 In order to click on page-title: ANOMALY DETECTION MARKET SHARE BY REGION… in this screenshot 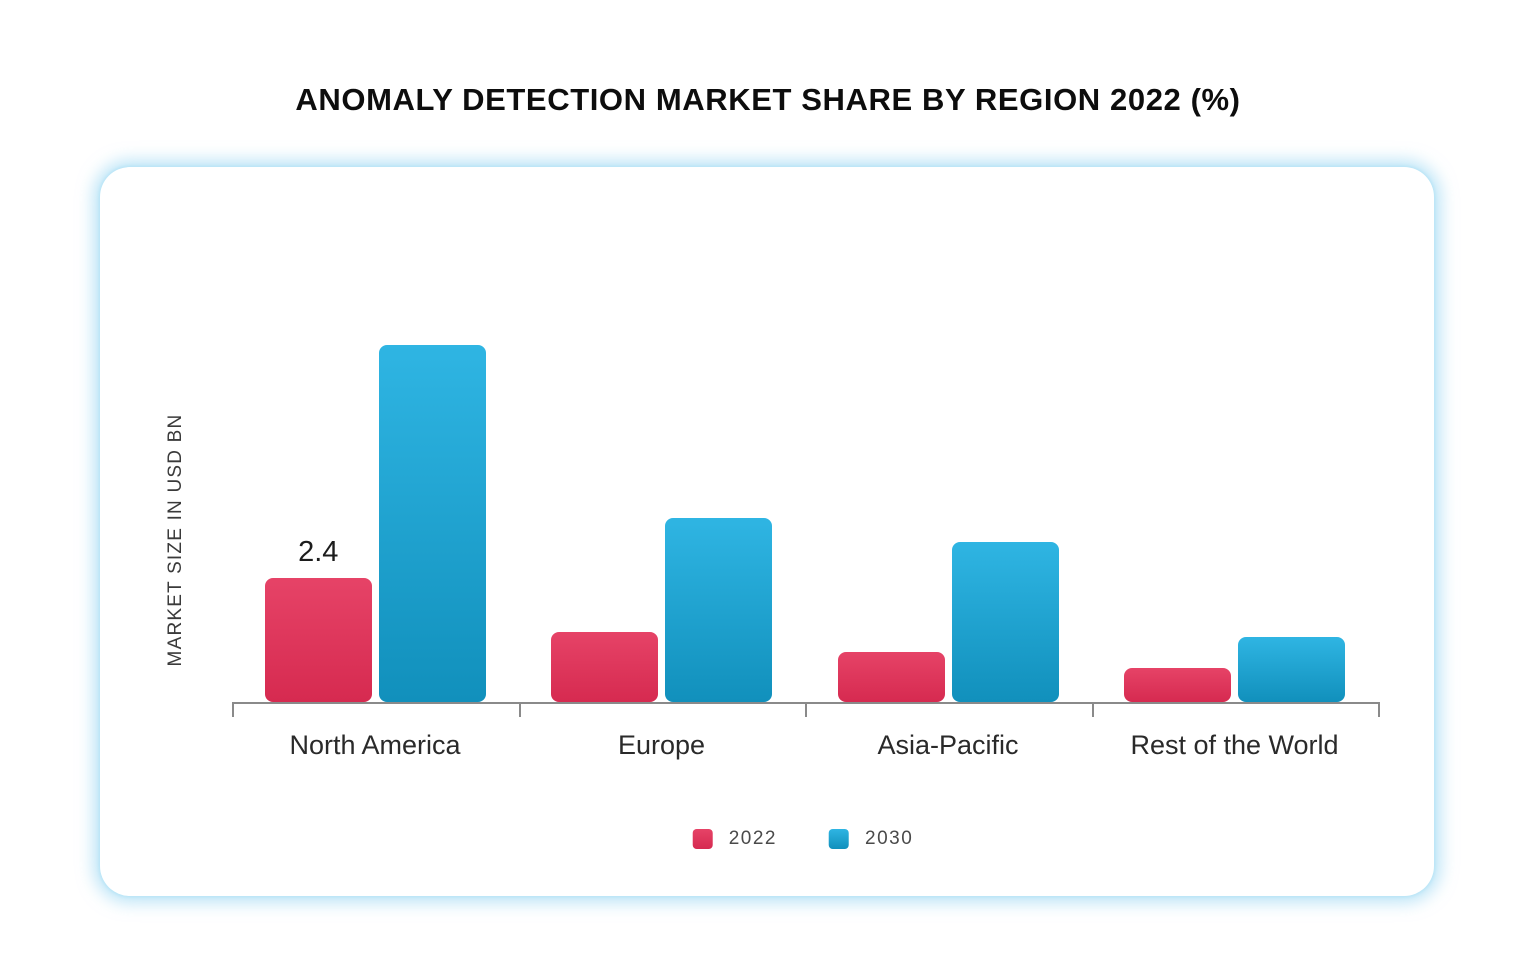, I will do `click(768, 99)`.